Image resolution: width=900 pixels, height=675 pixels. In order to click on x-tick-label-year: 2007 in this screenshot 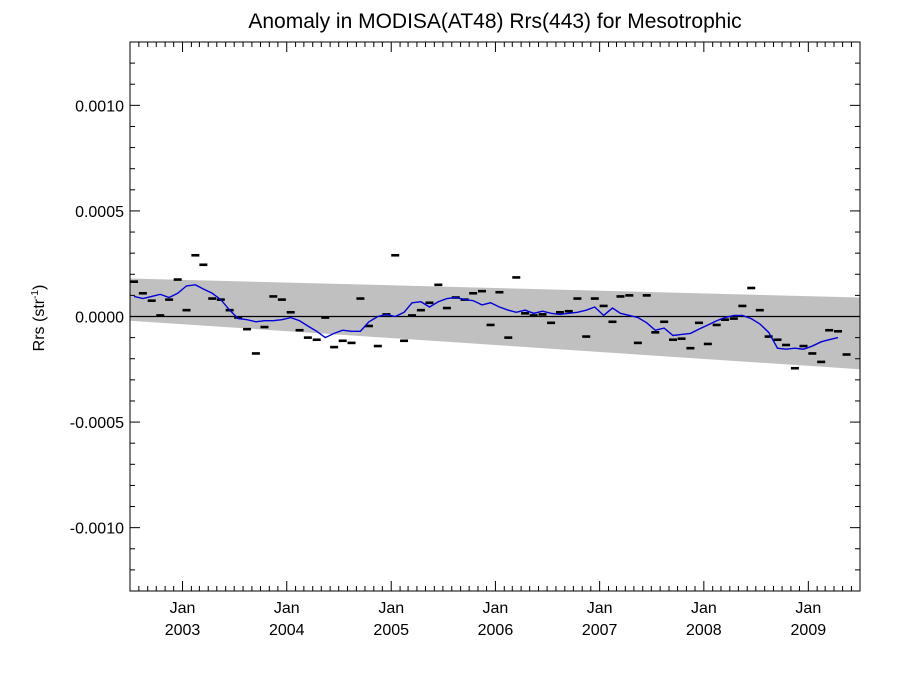, I will do `click(600, 630)`.